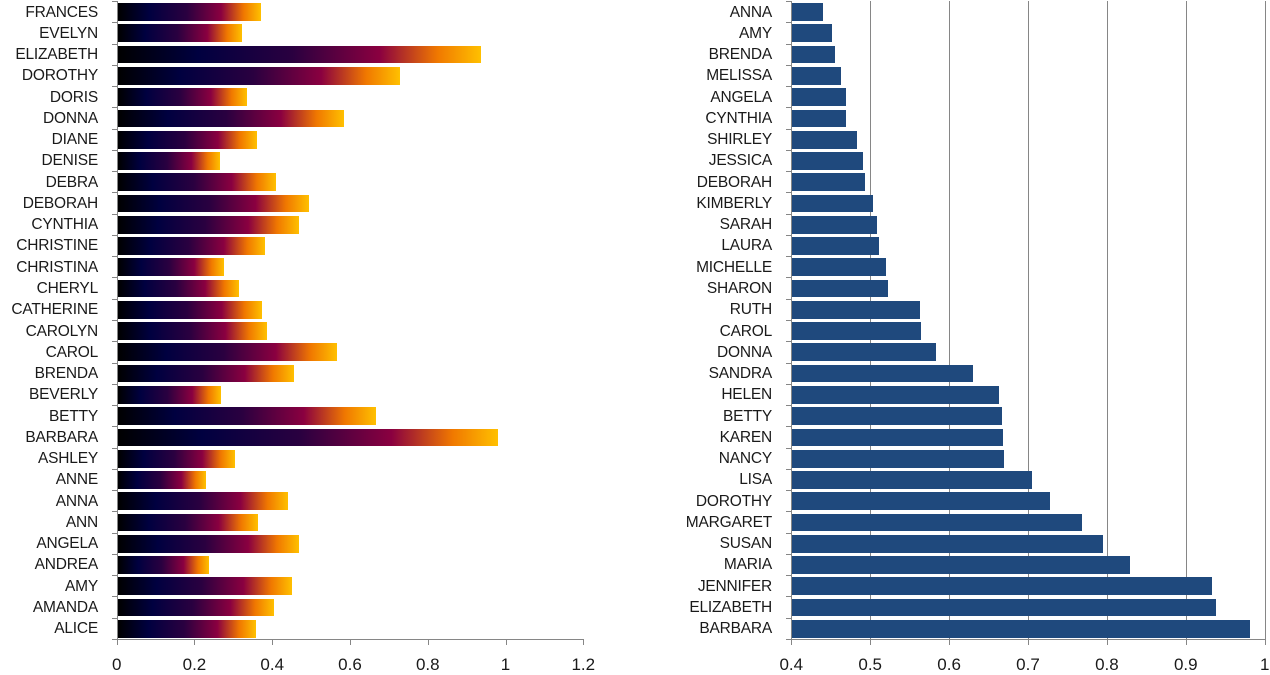 This screenshot has width=1270, height=675. I want to click on category-label: ALICE, so click(76, 629).